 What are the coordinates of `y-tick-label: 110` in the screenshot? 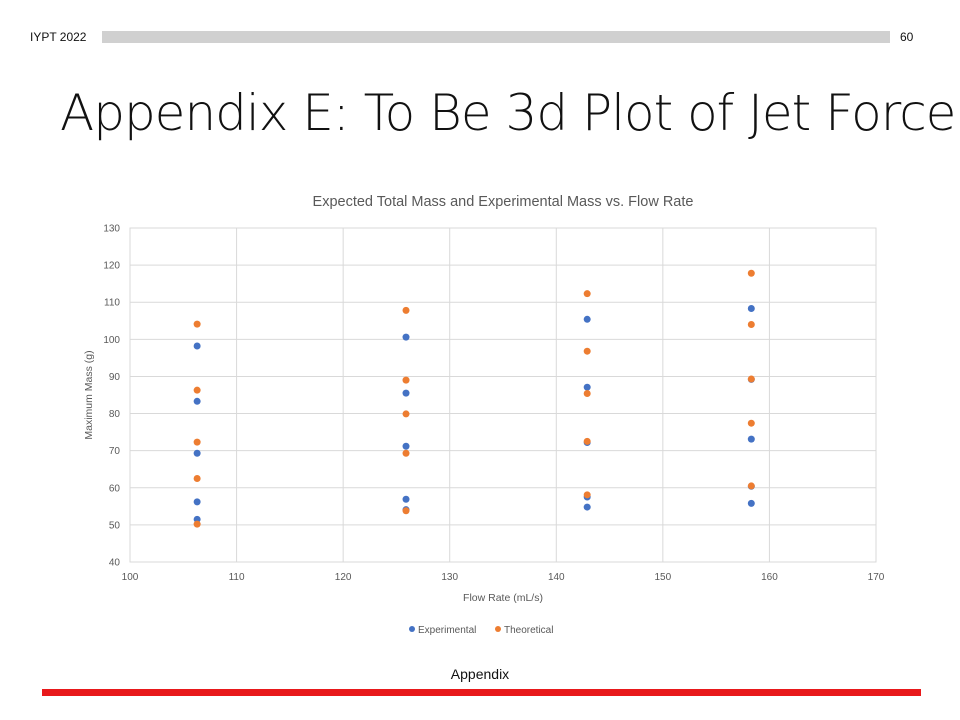 It's located at (112, 303).